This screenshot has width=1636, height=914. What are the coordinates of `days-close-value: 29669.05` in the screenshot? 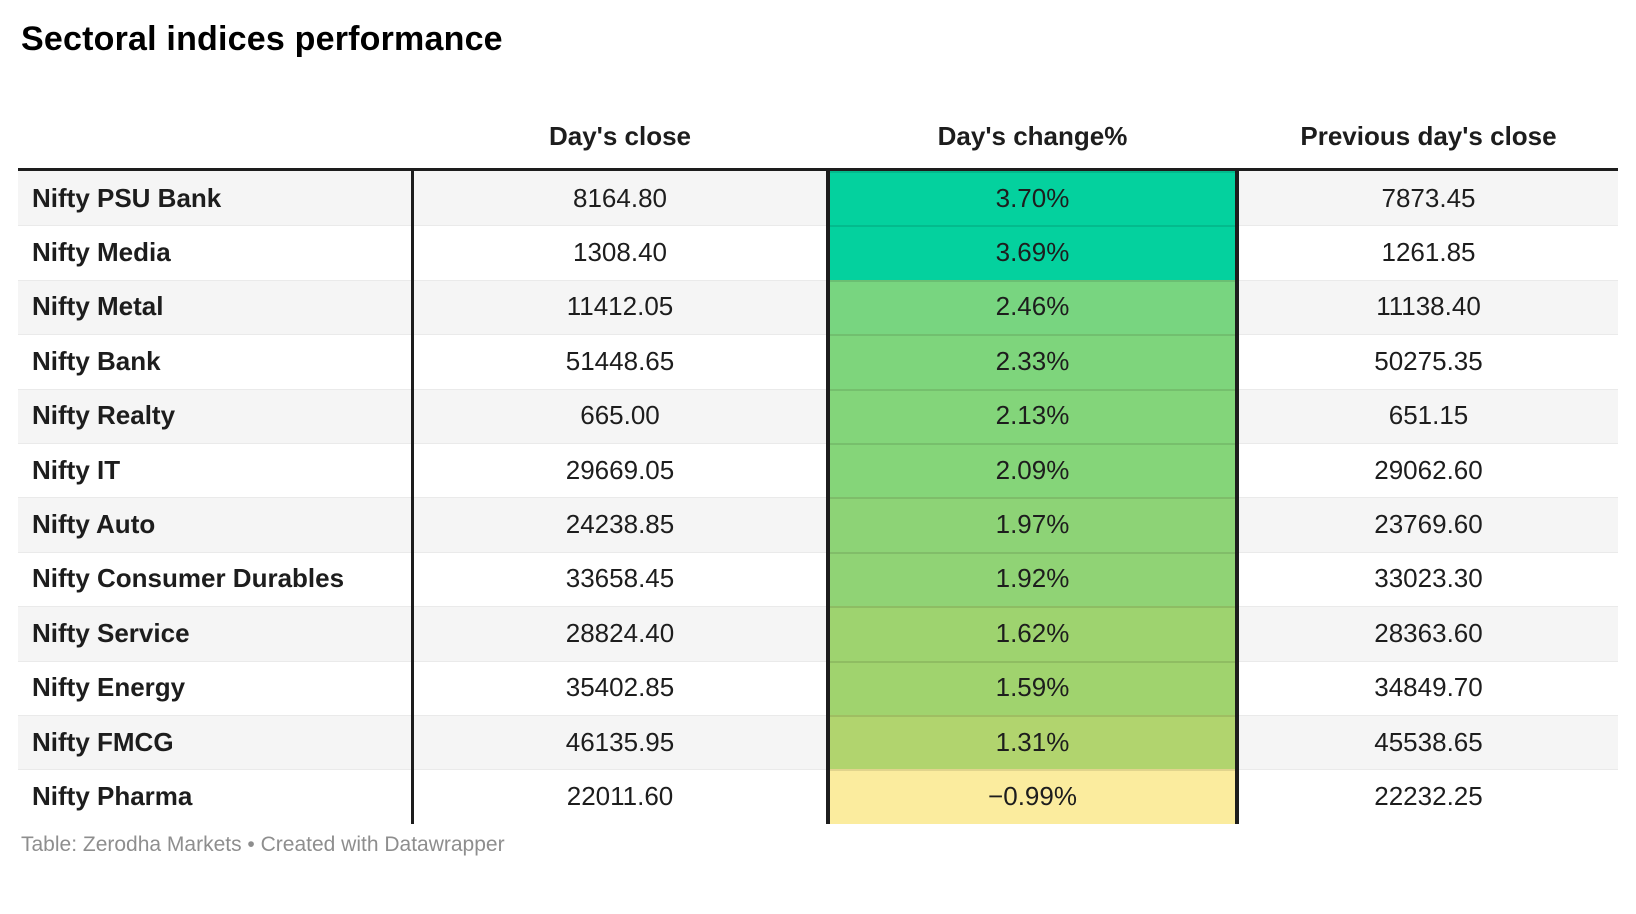 It's located at (620, 470).